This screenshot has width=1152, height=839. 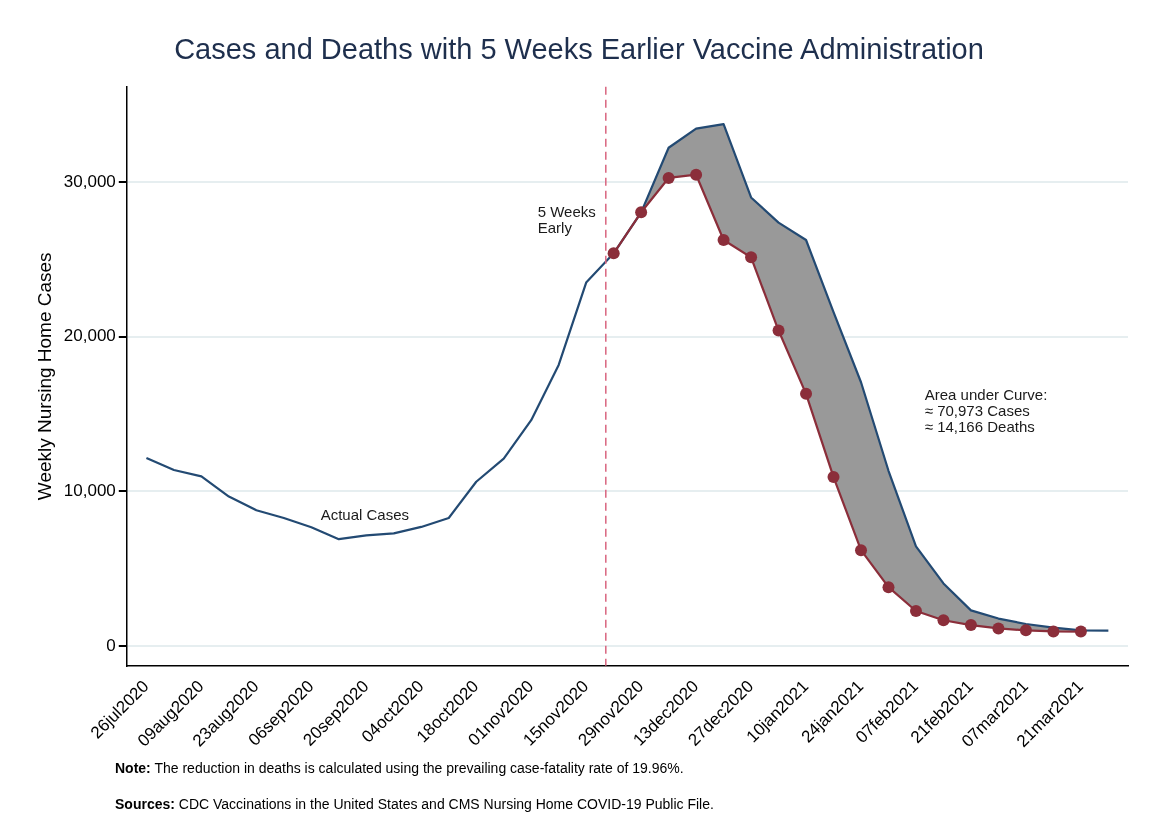 I want to click on annotation: Area under Curve: ≈ 70,973 Cases ≈ 14,166 Deaths, so click(x=986, y=410).